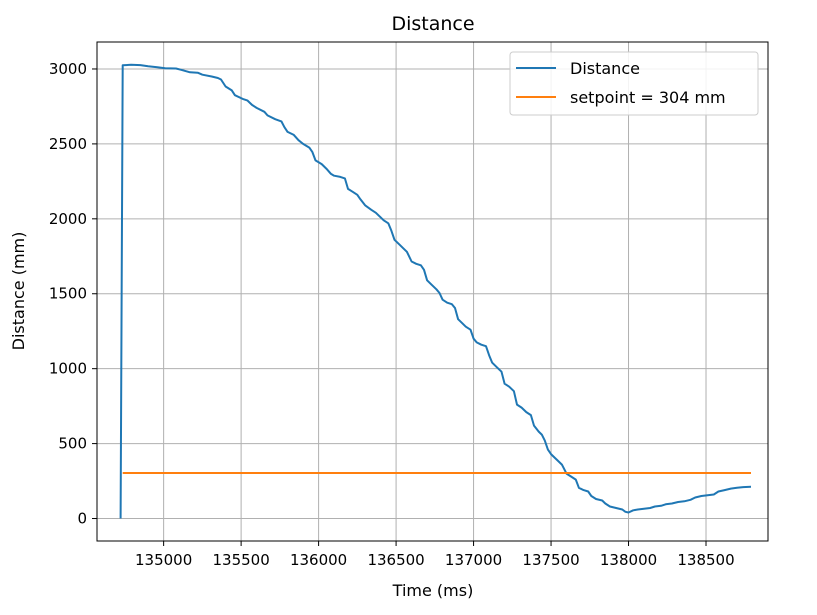 This screenshot has width=817, height=615. Describe the element at coordinates (395, 560) in the screenshot. I see `x-tick-label: 136500` at that location.